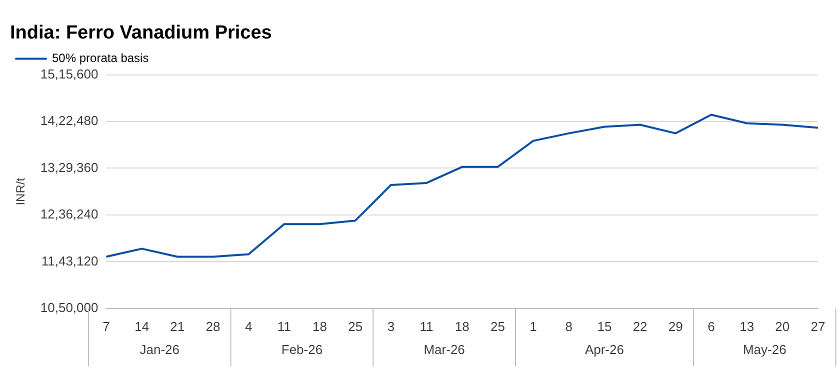 The height and width of the screenshot is (386, 838). Describe the element at coordinates (640, 326) in the screenshot. I see `x-tick-label: 22` at that location.